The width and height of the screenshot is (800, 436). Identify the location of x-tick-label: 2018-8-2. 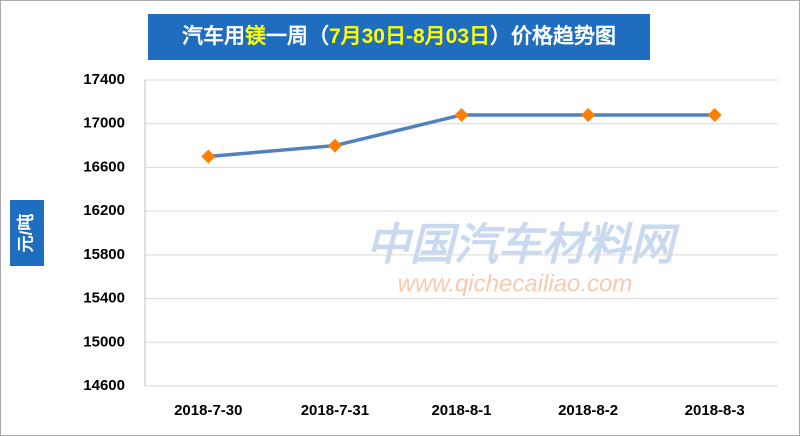
(588, 410).